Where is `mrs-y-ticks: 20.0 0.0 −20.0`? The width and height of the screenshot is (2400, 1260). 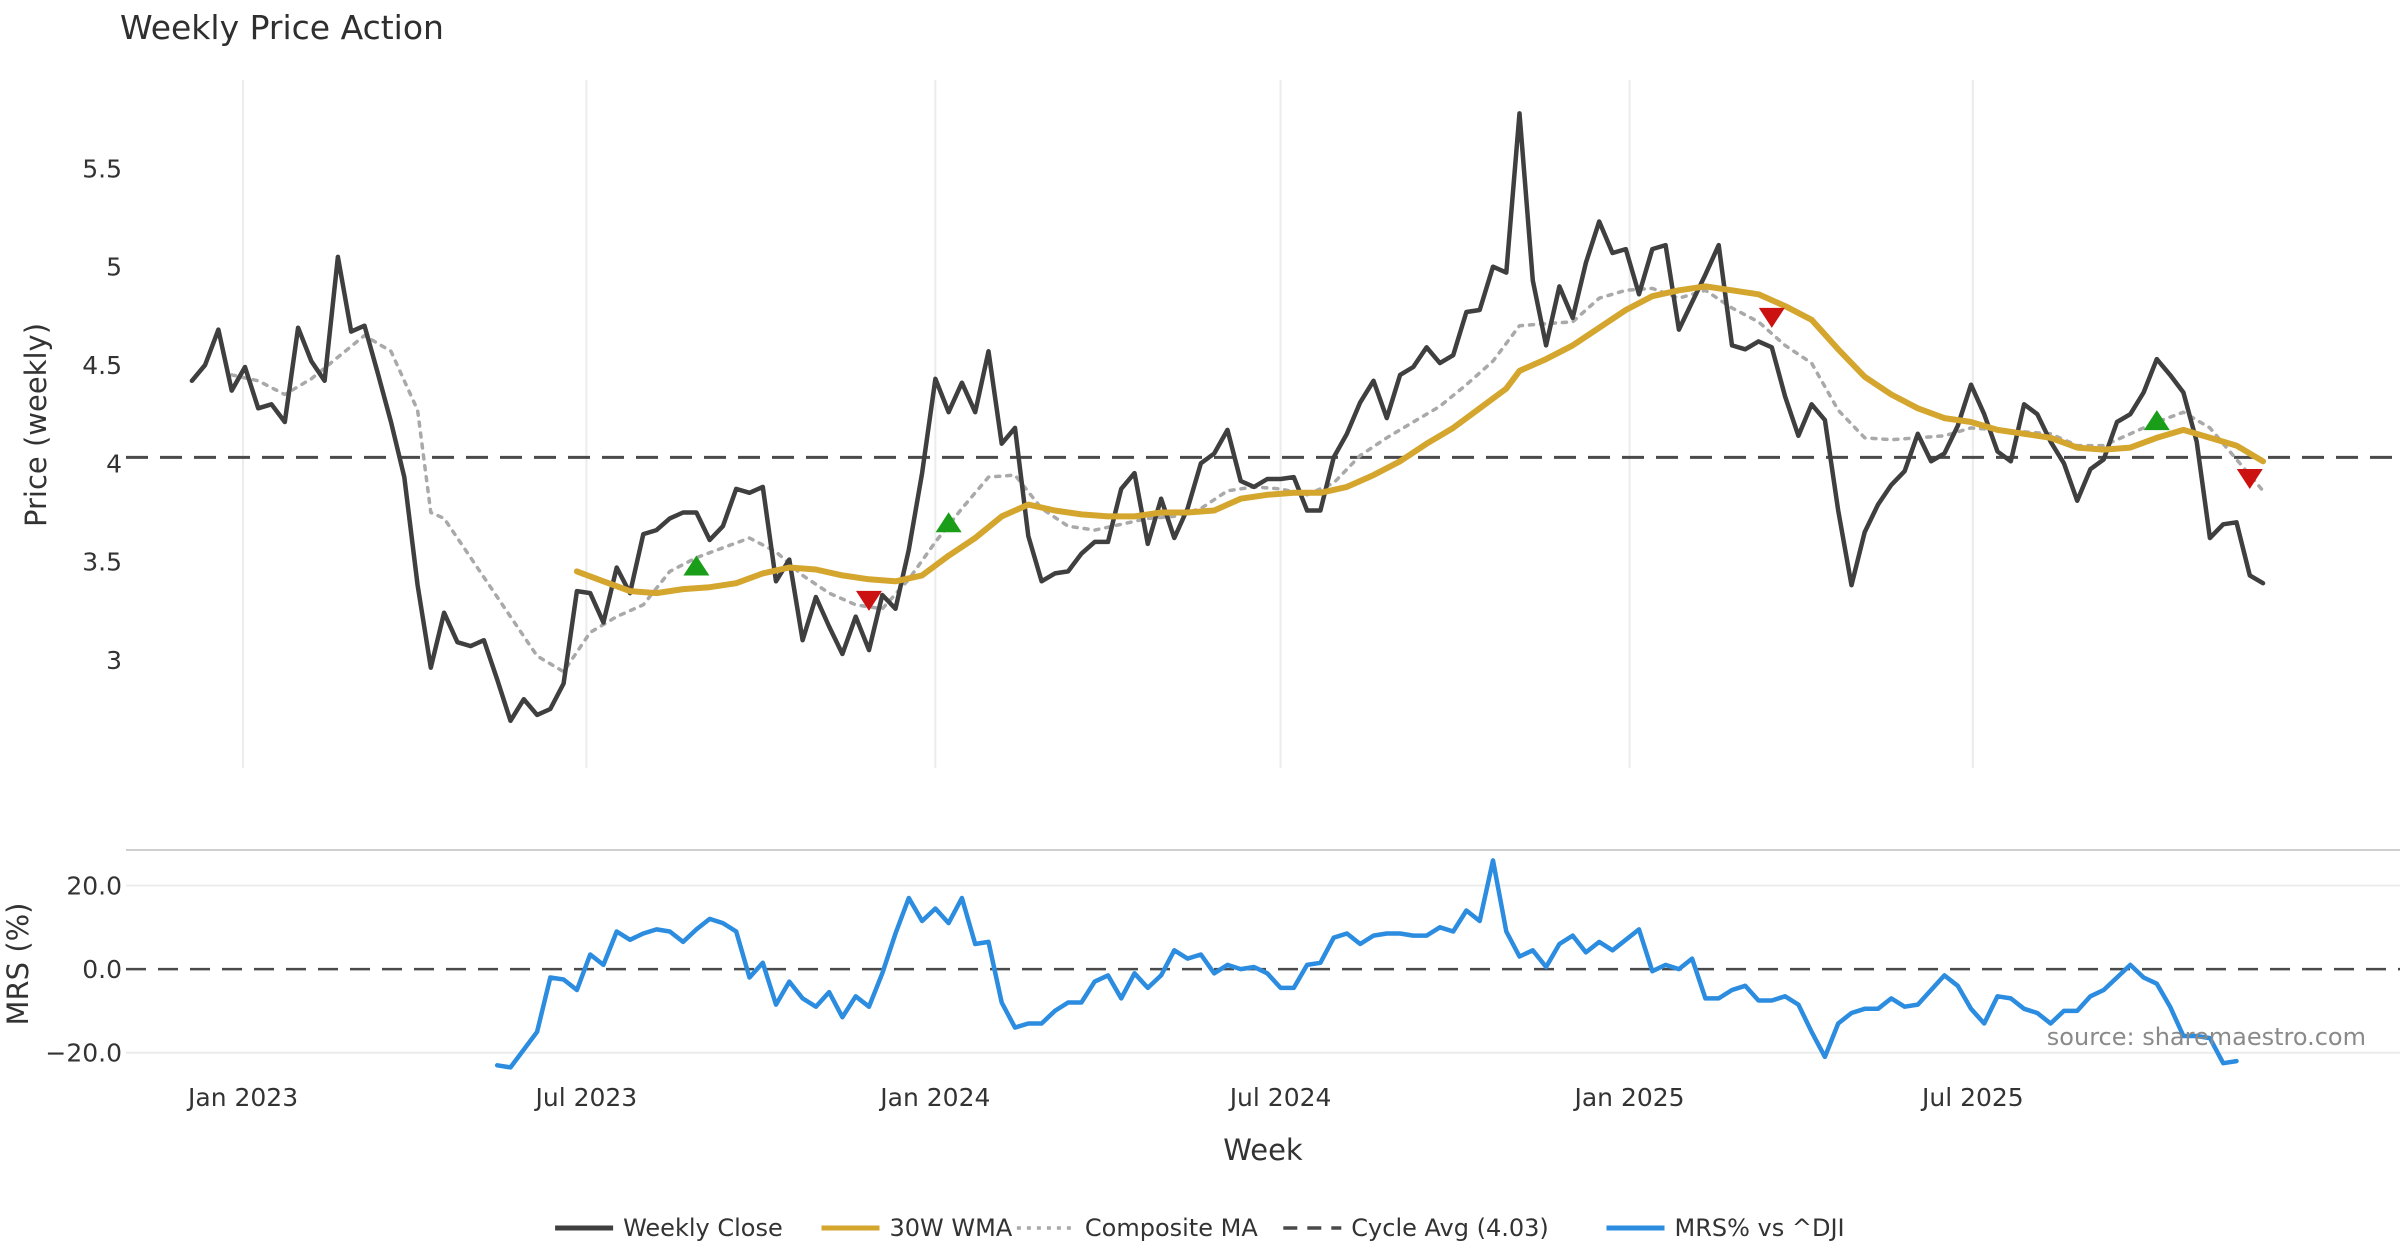
mrs-y-ticks: 20.0 0.0 −20.0 is located at coordinates (83, 969).